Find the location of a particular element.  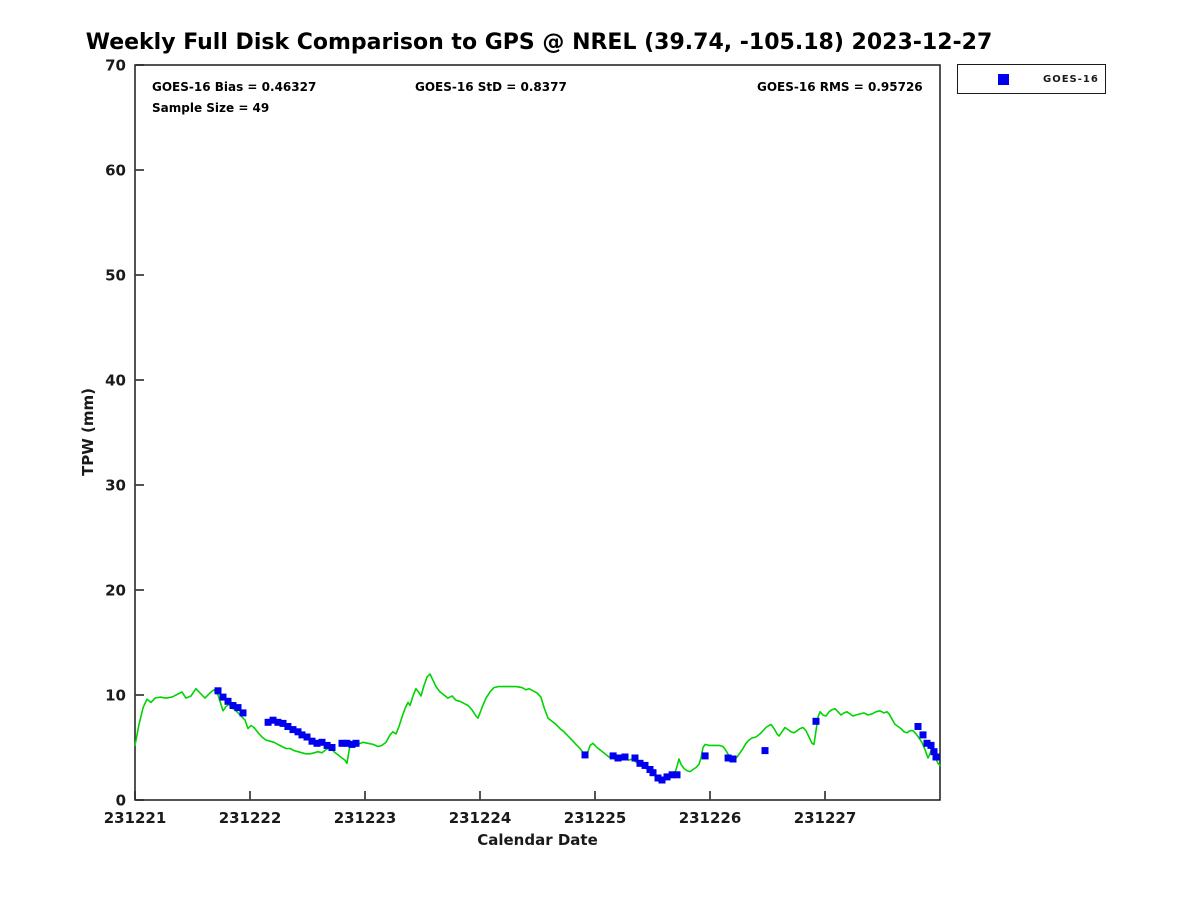

x-tick-label: 231224 is located at coordinates (480, 818).